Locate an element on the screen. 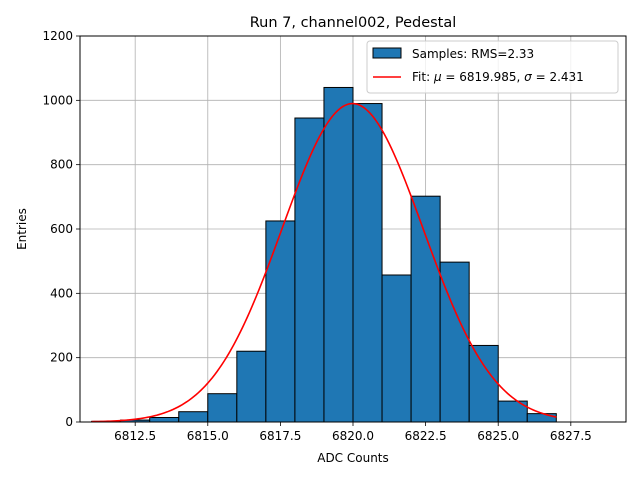 This screenshot has width=640, height=480. x-tick-label: 6812.5 is located at coordinates (135, 436).